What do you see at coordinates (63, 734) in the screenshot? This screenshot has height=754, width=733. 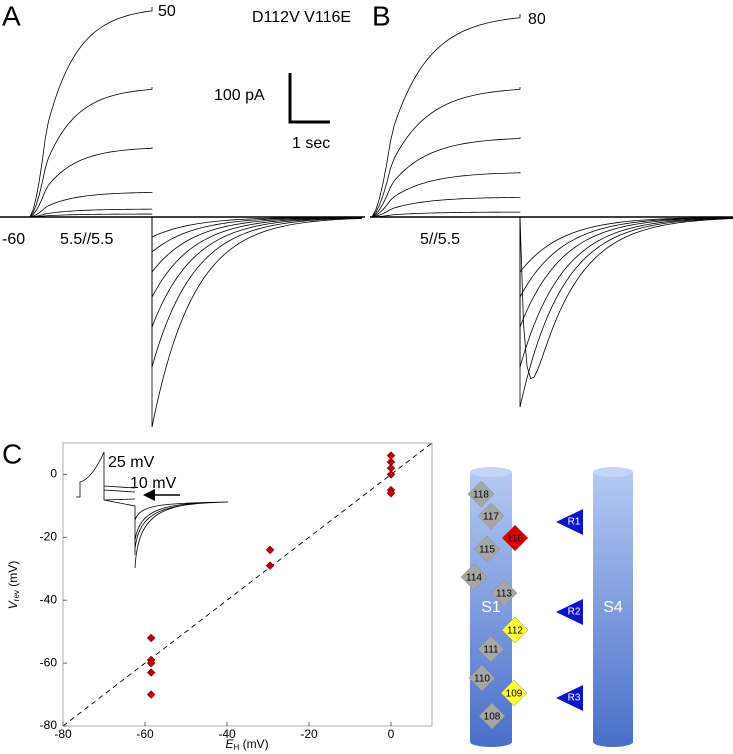 I see `x-tick-label: -80` at bounding box center [63, 734].